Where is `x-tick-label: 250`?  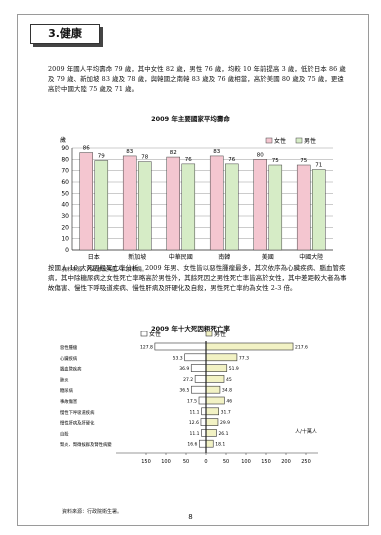 x-tick-label: 250 is located at coordinates (306, 462).